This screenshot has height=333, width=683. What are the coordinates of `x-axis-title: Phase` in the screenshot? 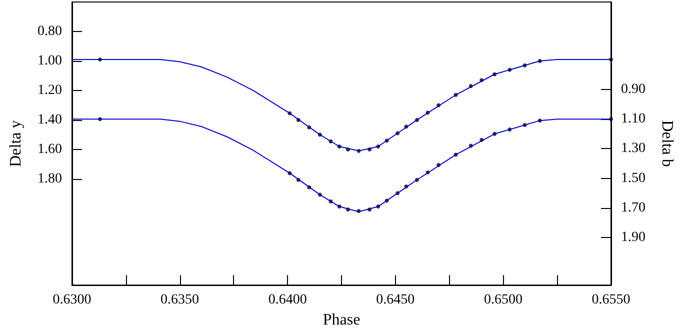 It's located at (341, 320).